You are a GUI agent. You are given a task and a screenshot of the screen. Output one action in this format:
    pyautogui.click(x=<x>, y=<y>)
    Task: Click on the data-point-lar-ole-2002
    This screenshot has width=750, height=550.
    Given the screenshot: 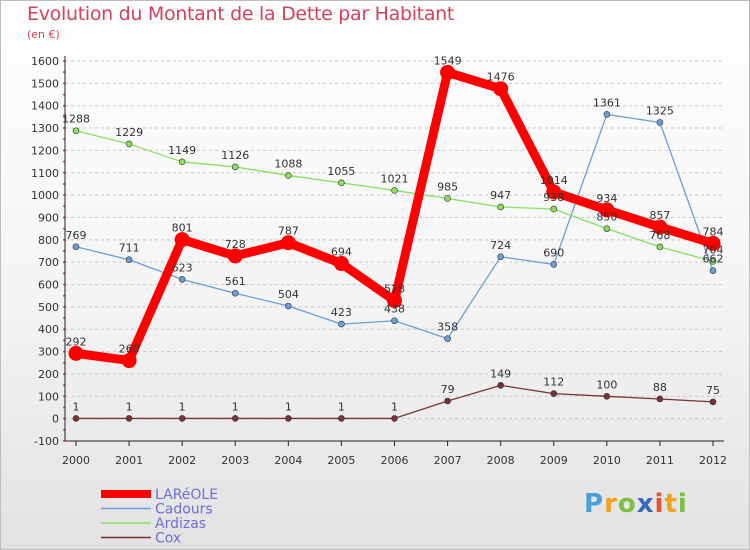 What is the action you would take?
    pyautogui.click(x=182, y=240)
    